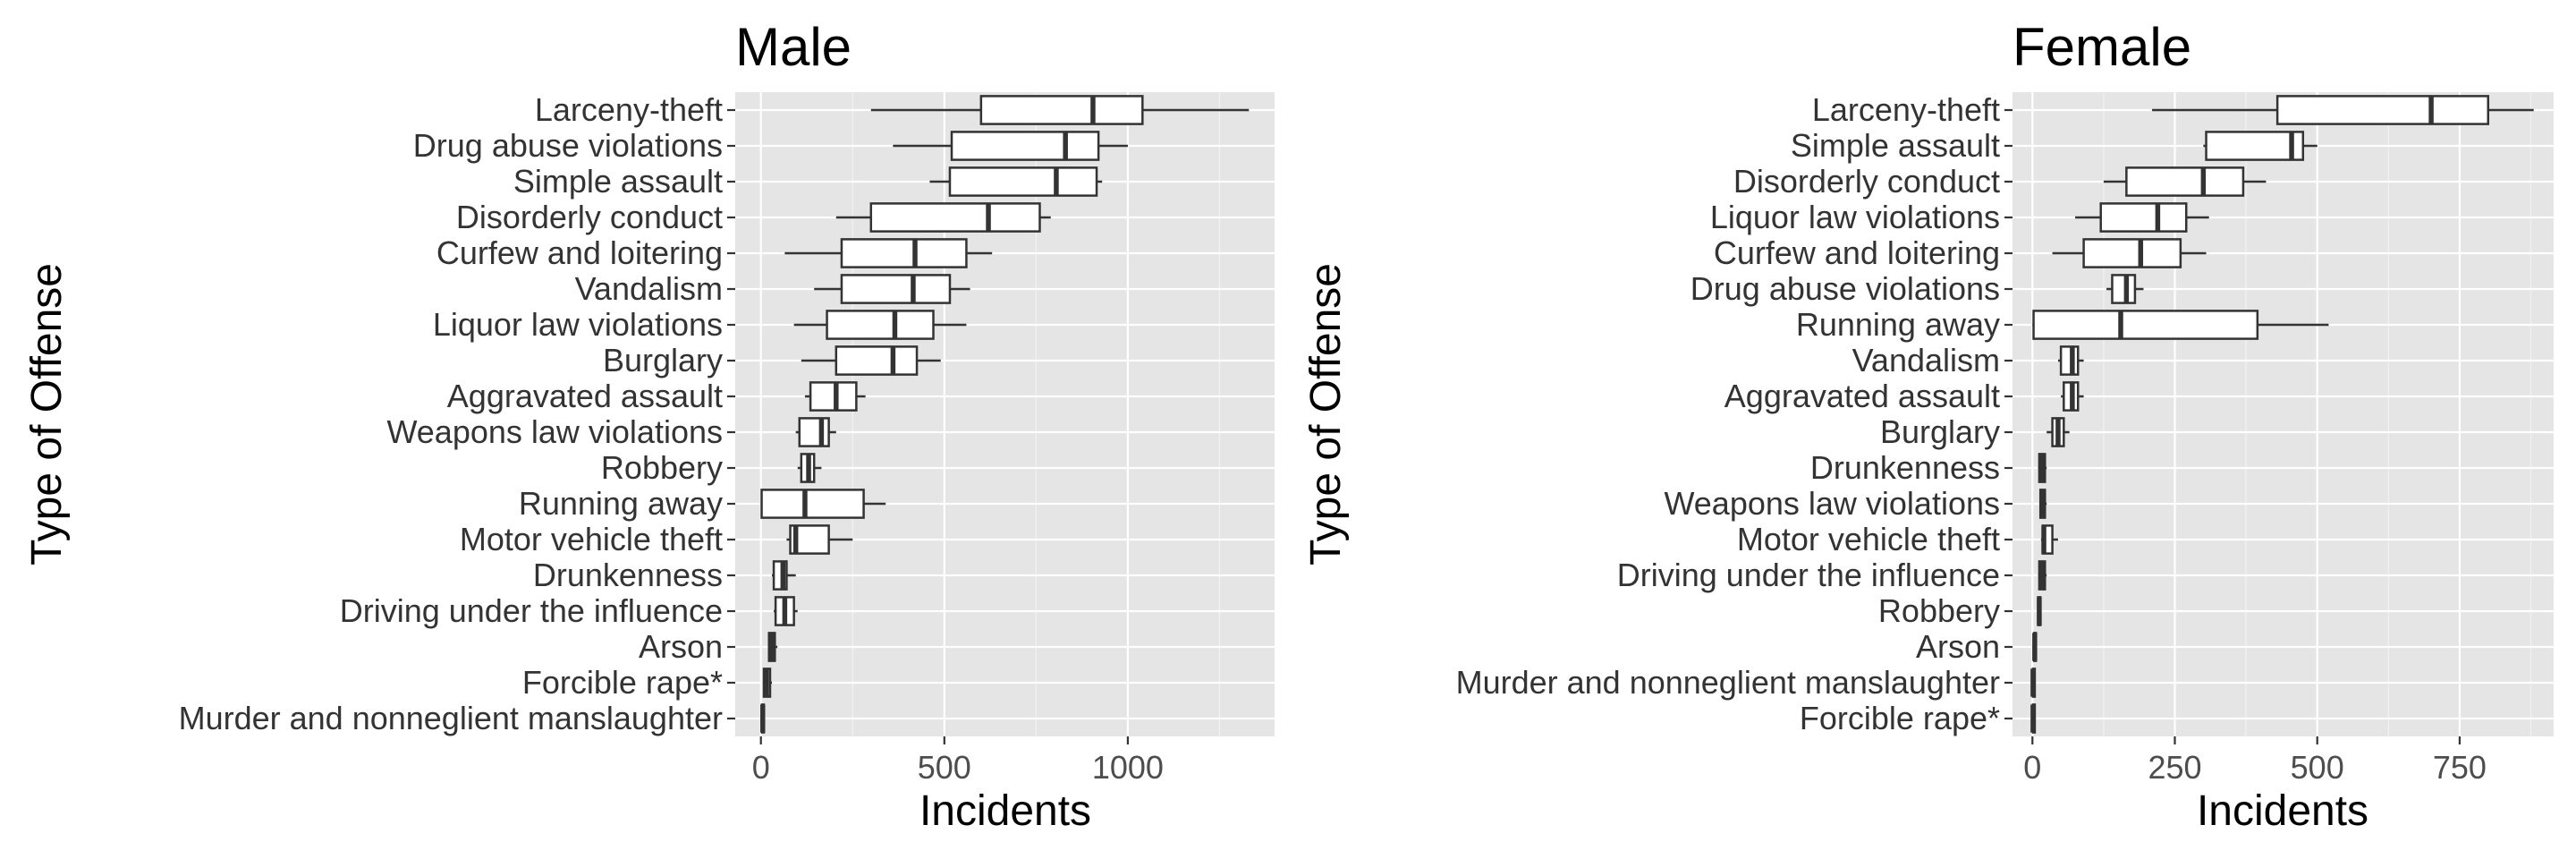  Describe the element at coordinates (2282, 811) in the screenshot. I see `x-axis-title: Incidents` at that location.